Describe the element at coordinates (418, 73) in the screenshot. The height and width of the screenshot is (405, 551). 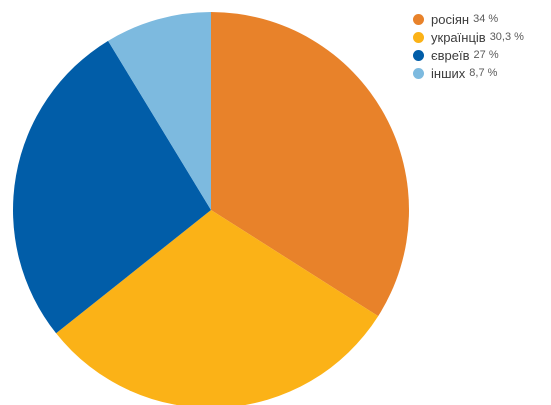
I see `legend-swatch-others` at that location.